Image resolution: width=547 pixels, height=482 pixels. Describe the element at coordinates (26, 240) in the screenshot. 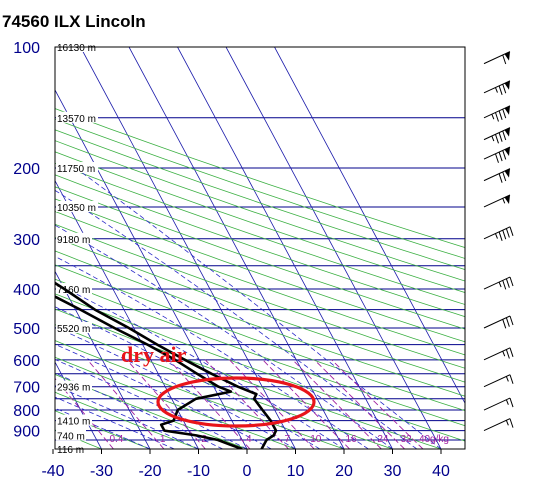

I see `pressure-tick-label: 300` at that location.